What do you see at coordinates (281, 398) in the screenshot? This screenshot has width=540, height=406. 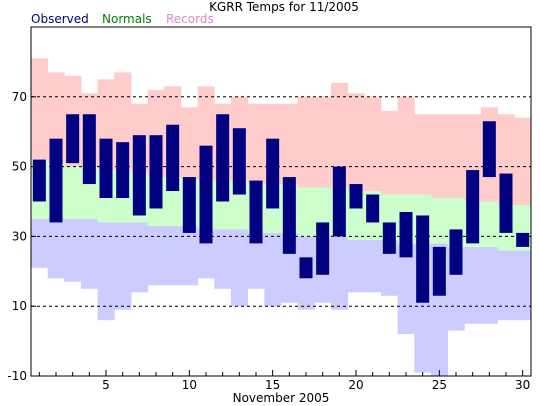 I see `x-axis-label: November 2005` at bounding box center [281, 398].